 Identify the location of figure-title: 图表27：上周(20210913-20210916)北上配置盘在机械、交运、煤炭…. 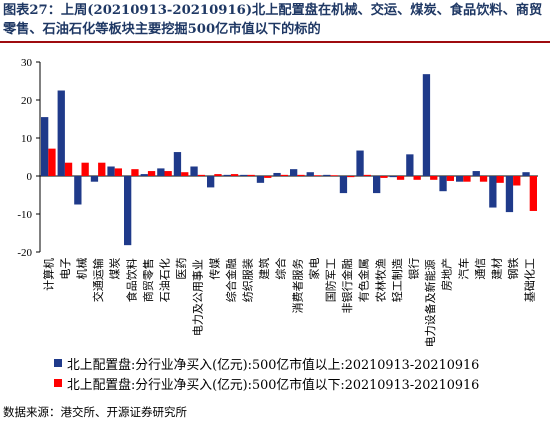
(273, 20).